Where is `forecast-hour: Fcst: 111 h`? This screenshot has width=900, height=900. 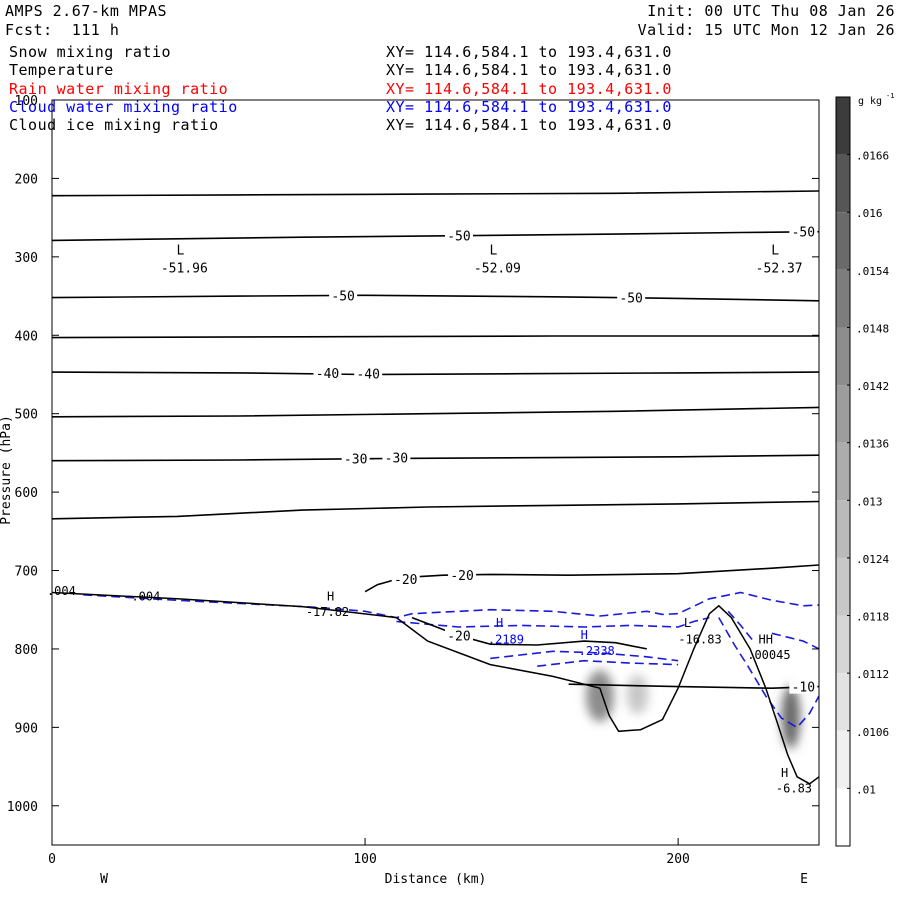
forecast-hour: Fcst: 111 h is located at coordinates (62, 30).